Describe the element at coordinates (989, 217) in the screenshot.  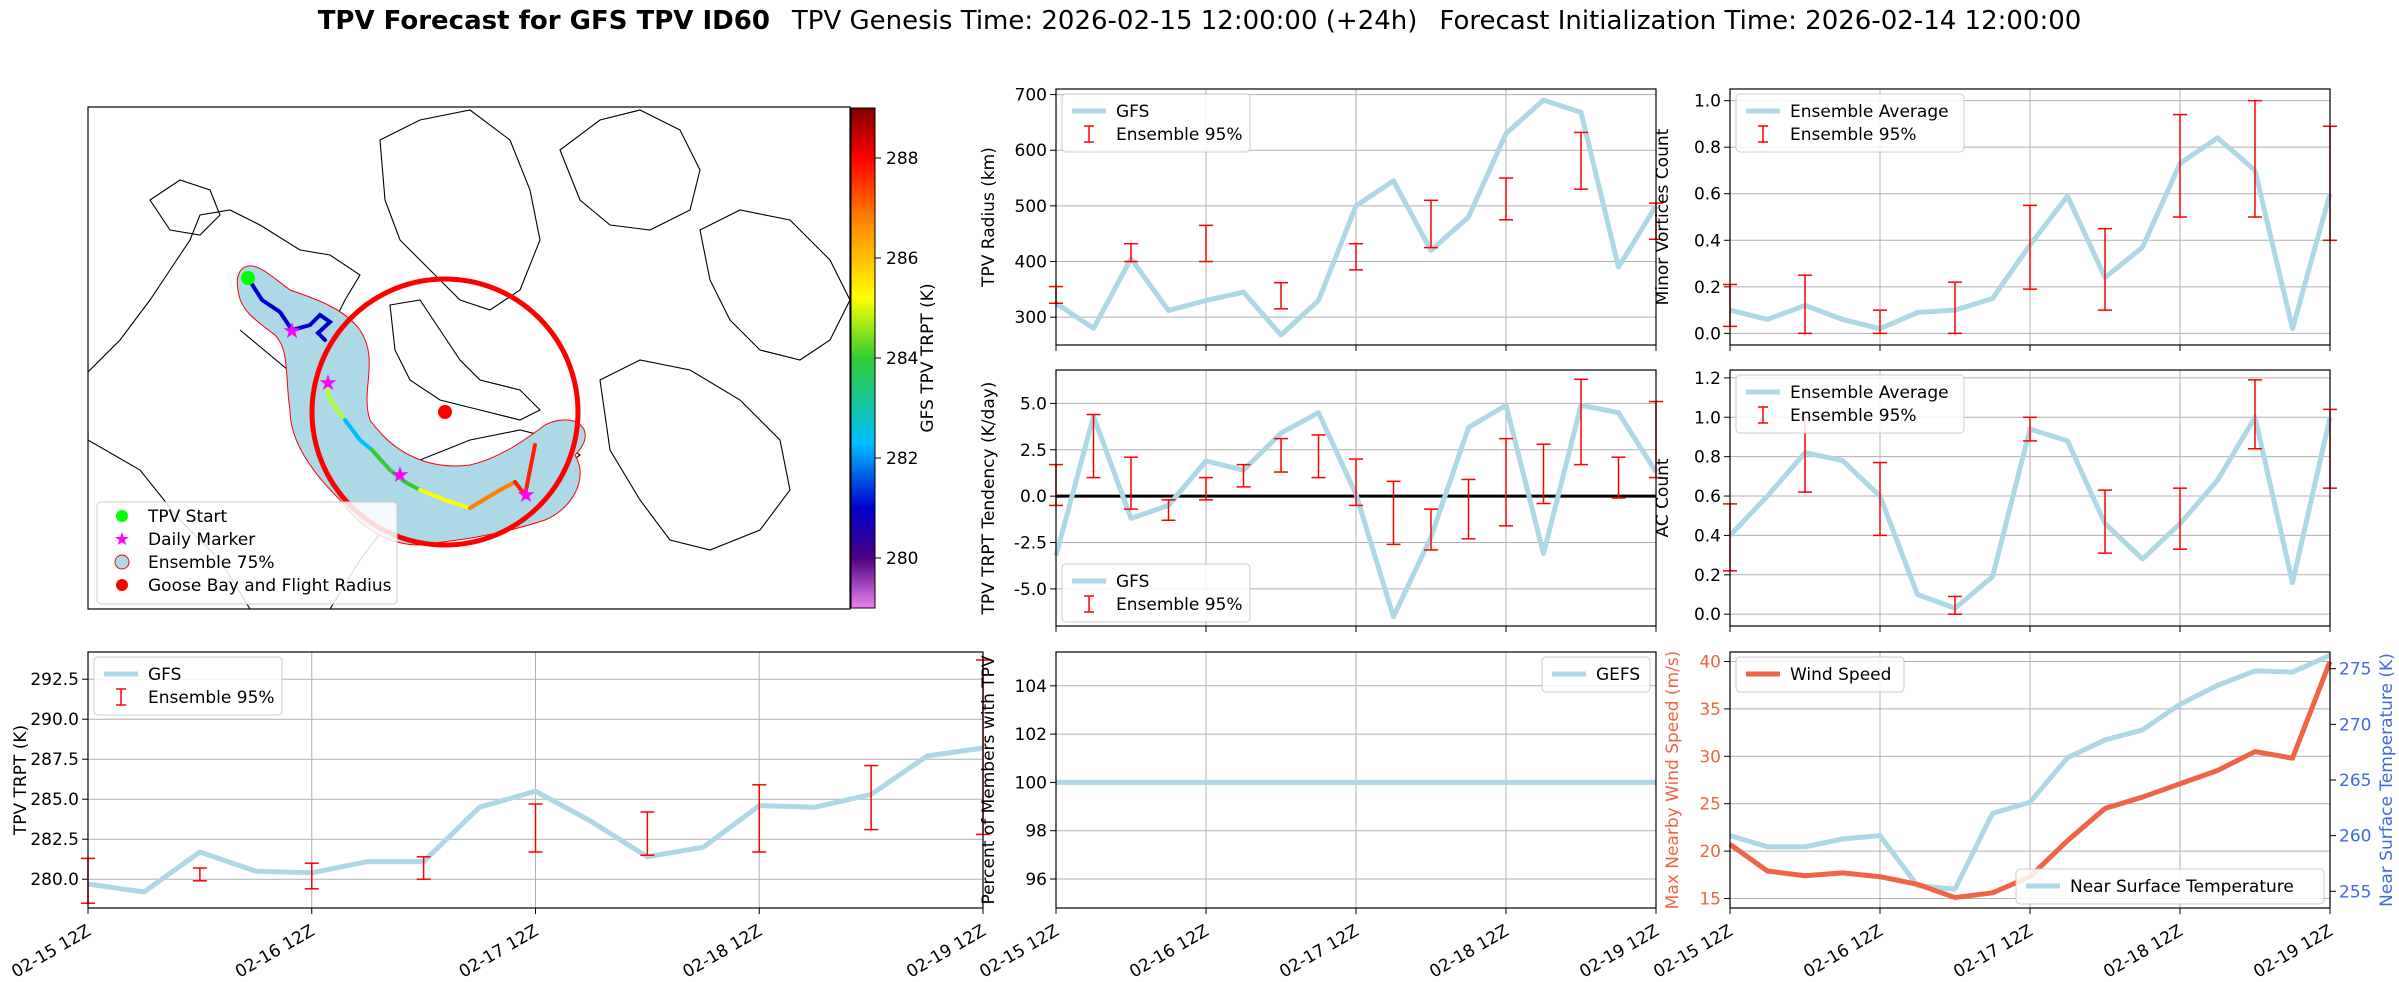
I see `y-axis-label: TPV Radius (km)` at that location.